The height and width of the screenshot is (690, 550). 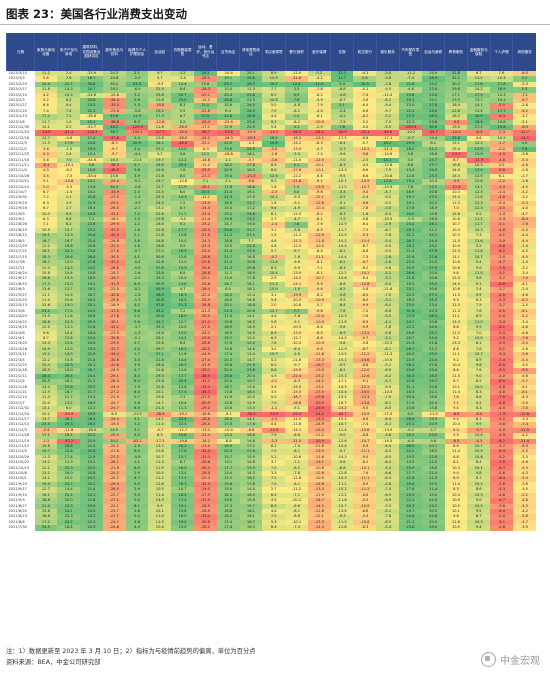 I want to click on heatmap-cell: 24.6, so click(x=251, y=214).